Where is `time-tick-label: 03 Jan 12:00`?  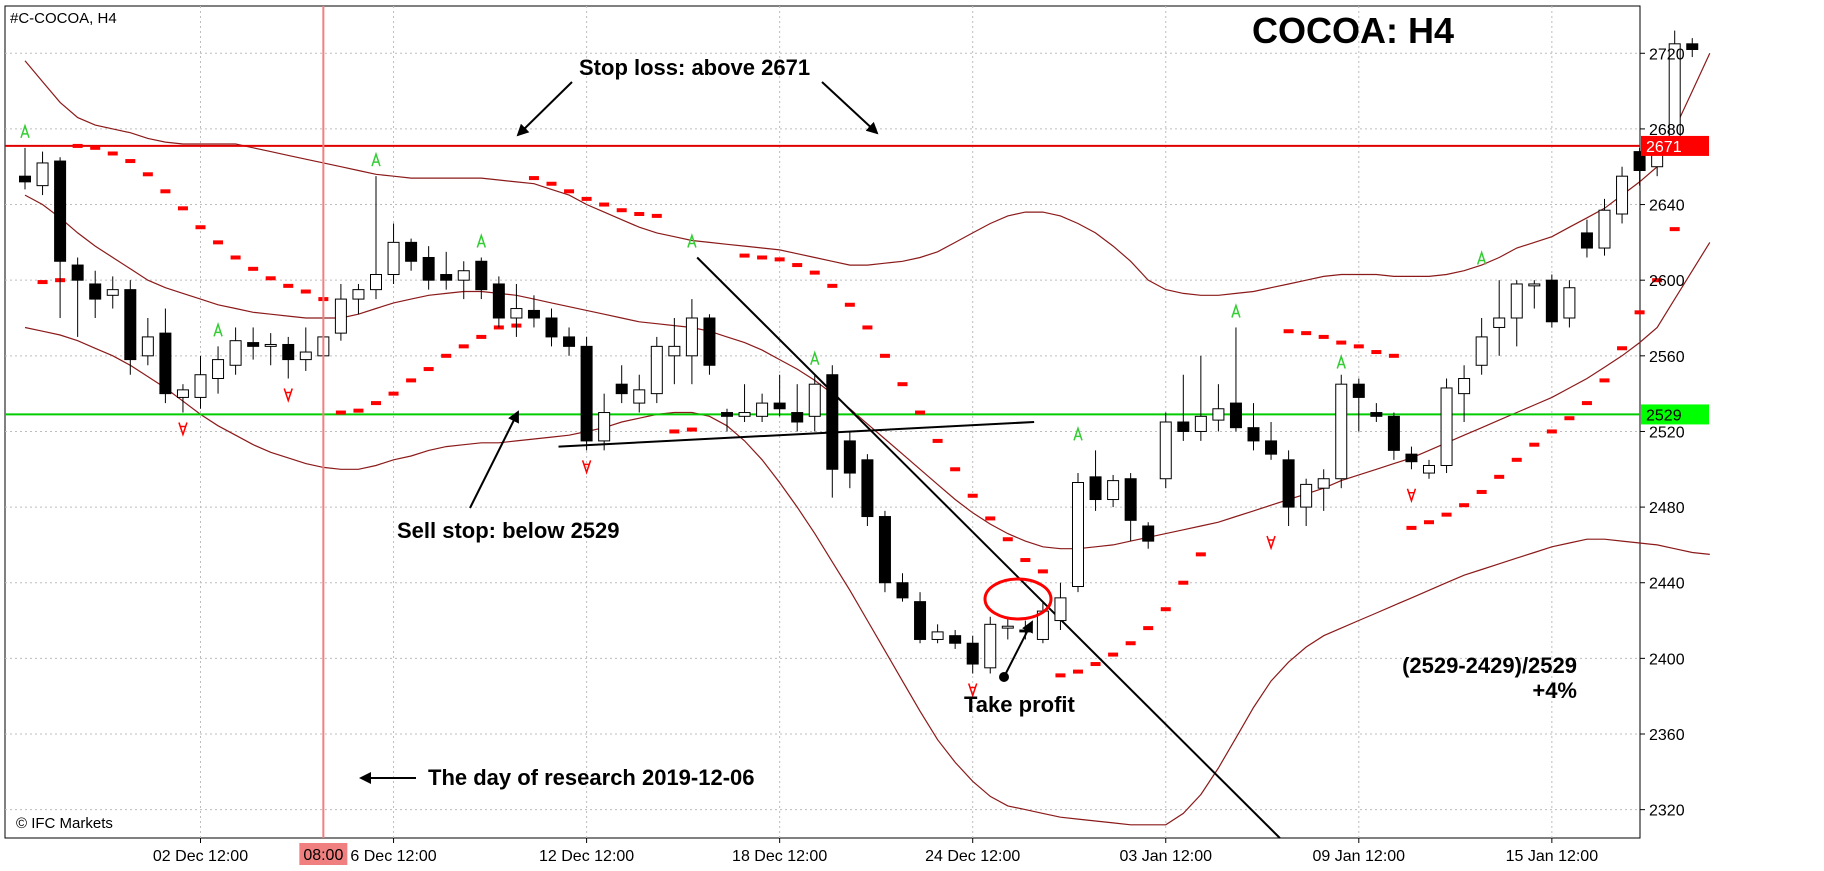 time-tick-label: 03 Jan 12:00 is located at coordinates (1165, 856).